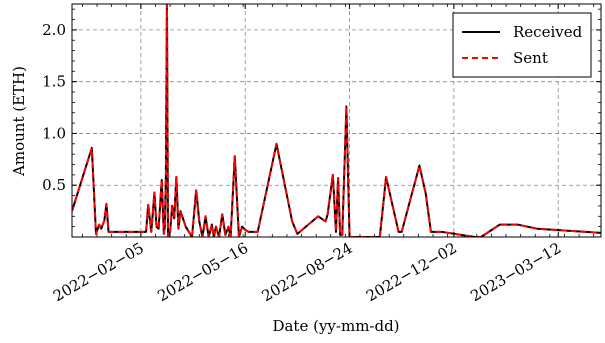 Image resolution: width=605 pixels, height=343 pixels. What do you see at coordinates (54, 133) in the screenshot?
I see `y-tick-label: 1.0` at bounding box center [54, 133].